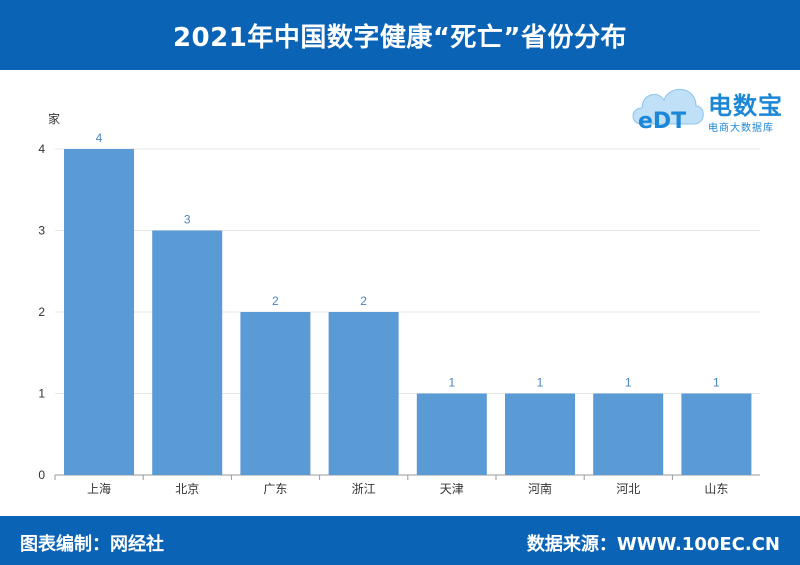 Image resolution: width=800 pixels, height=565 pixels. Describe the element at coordinates (662, 121) in the screenshot. I see `logo-text: eDT` at that location.